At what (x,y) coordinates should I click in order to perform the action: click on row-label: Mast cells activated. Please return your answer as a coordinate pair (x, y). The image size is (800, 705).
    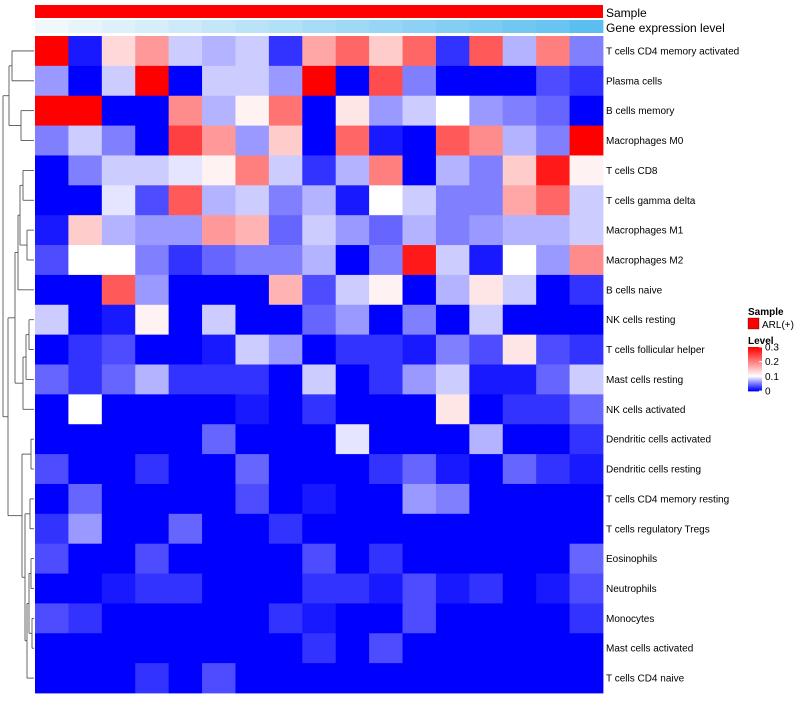
    Looking at the image, I should click on (649, 649).